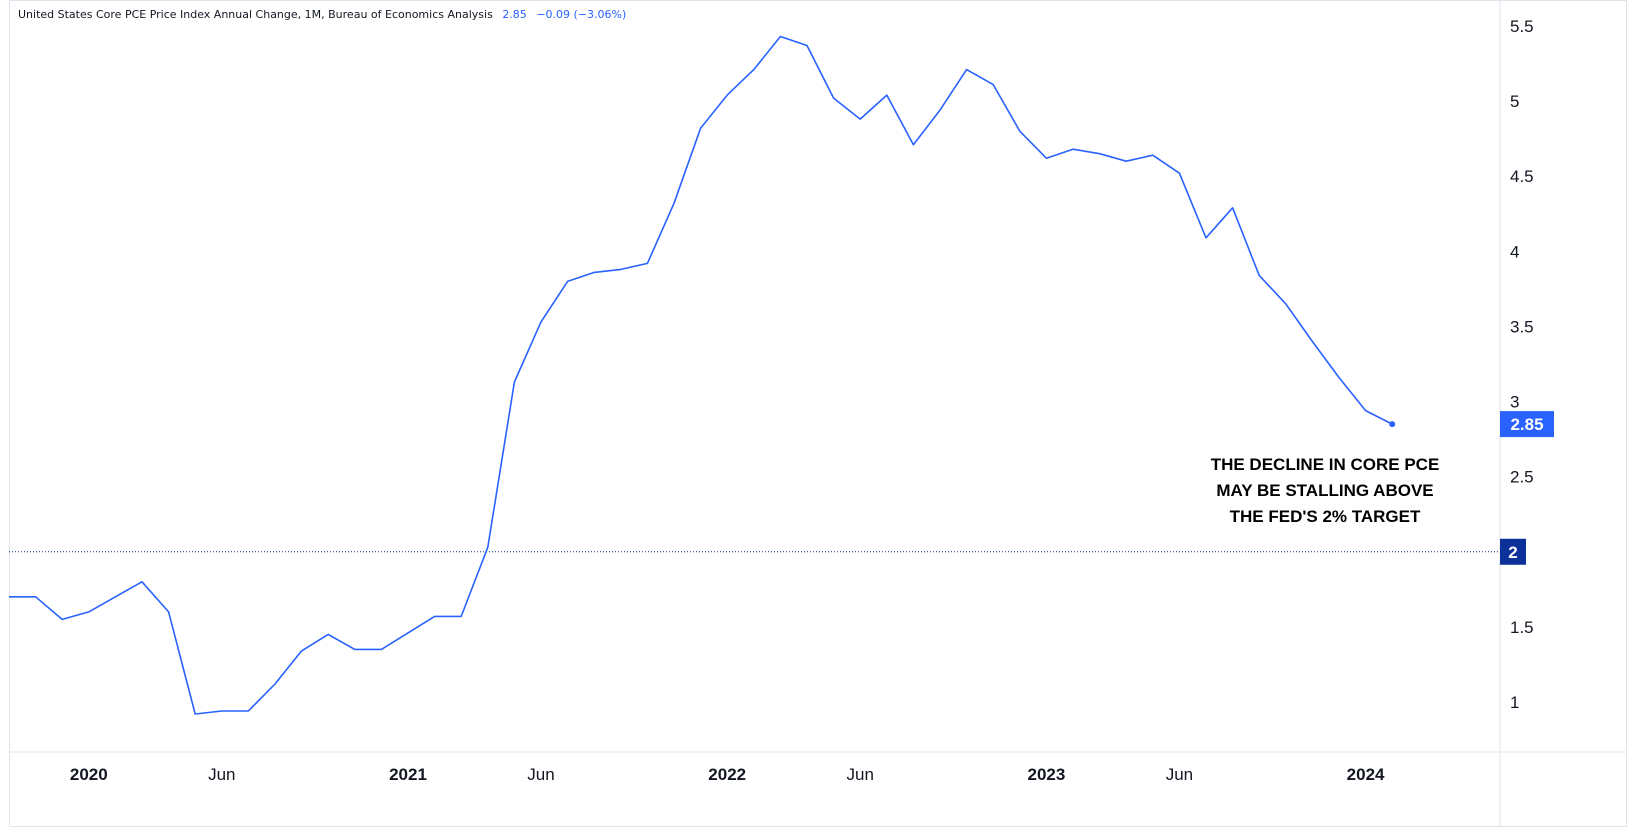  Describe the element at coordinates (89, 774) in the screenshot. I see `x-tick-label: 2020` at that location.